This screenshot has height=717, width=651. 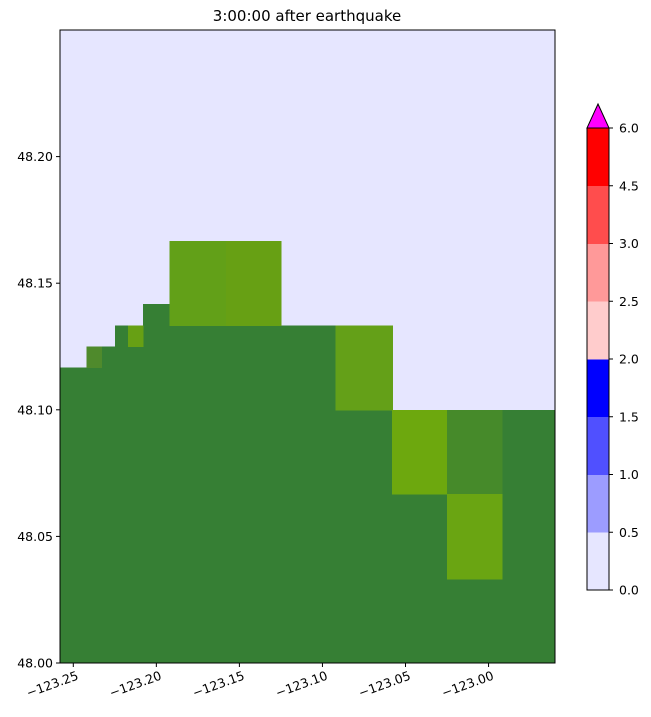 I want to click on y-tick-label-1: 48.05, so click(x=35, y=536).